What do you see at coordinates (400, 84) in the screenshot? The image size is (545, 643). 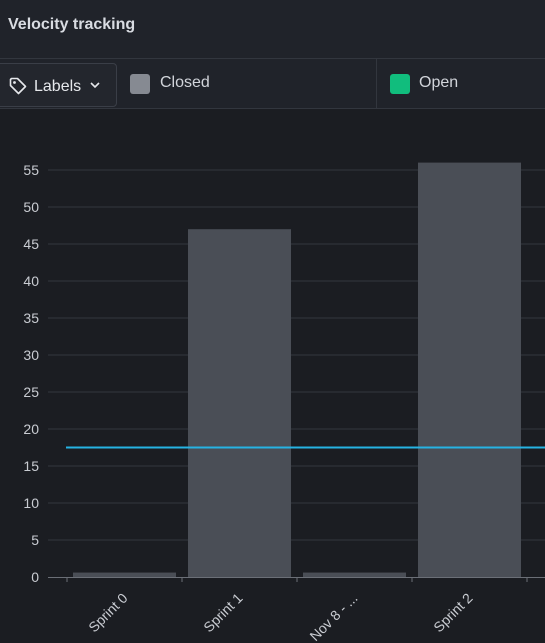 I see `legend-swatch-open` at bounding box center [400, 84].